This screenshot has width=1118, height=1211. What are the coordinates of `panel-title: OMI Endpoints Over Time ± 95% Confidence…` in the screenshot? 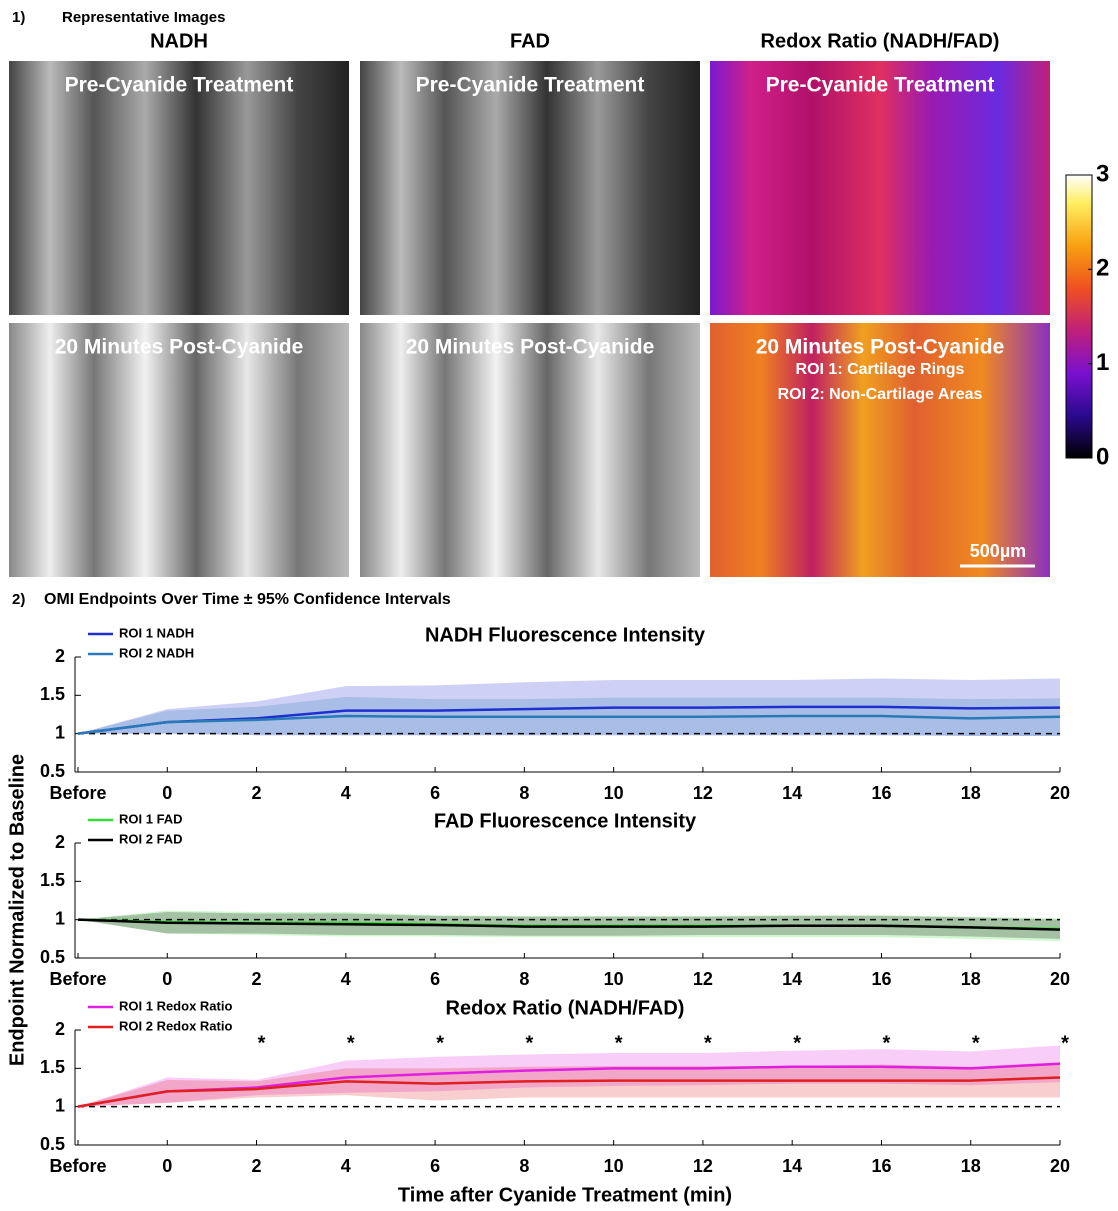 It's located at (247, 599).